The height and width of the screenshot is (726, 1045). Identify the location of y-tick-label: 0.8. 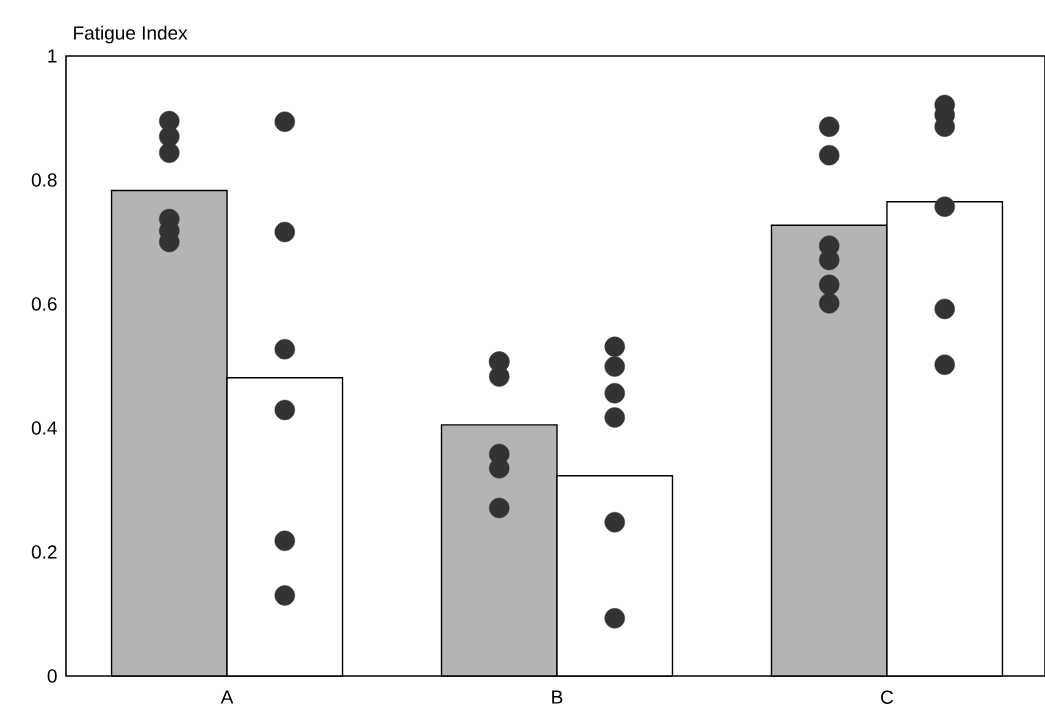
(44, 180).